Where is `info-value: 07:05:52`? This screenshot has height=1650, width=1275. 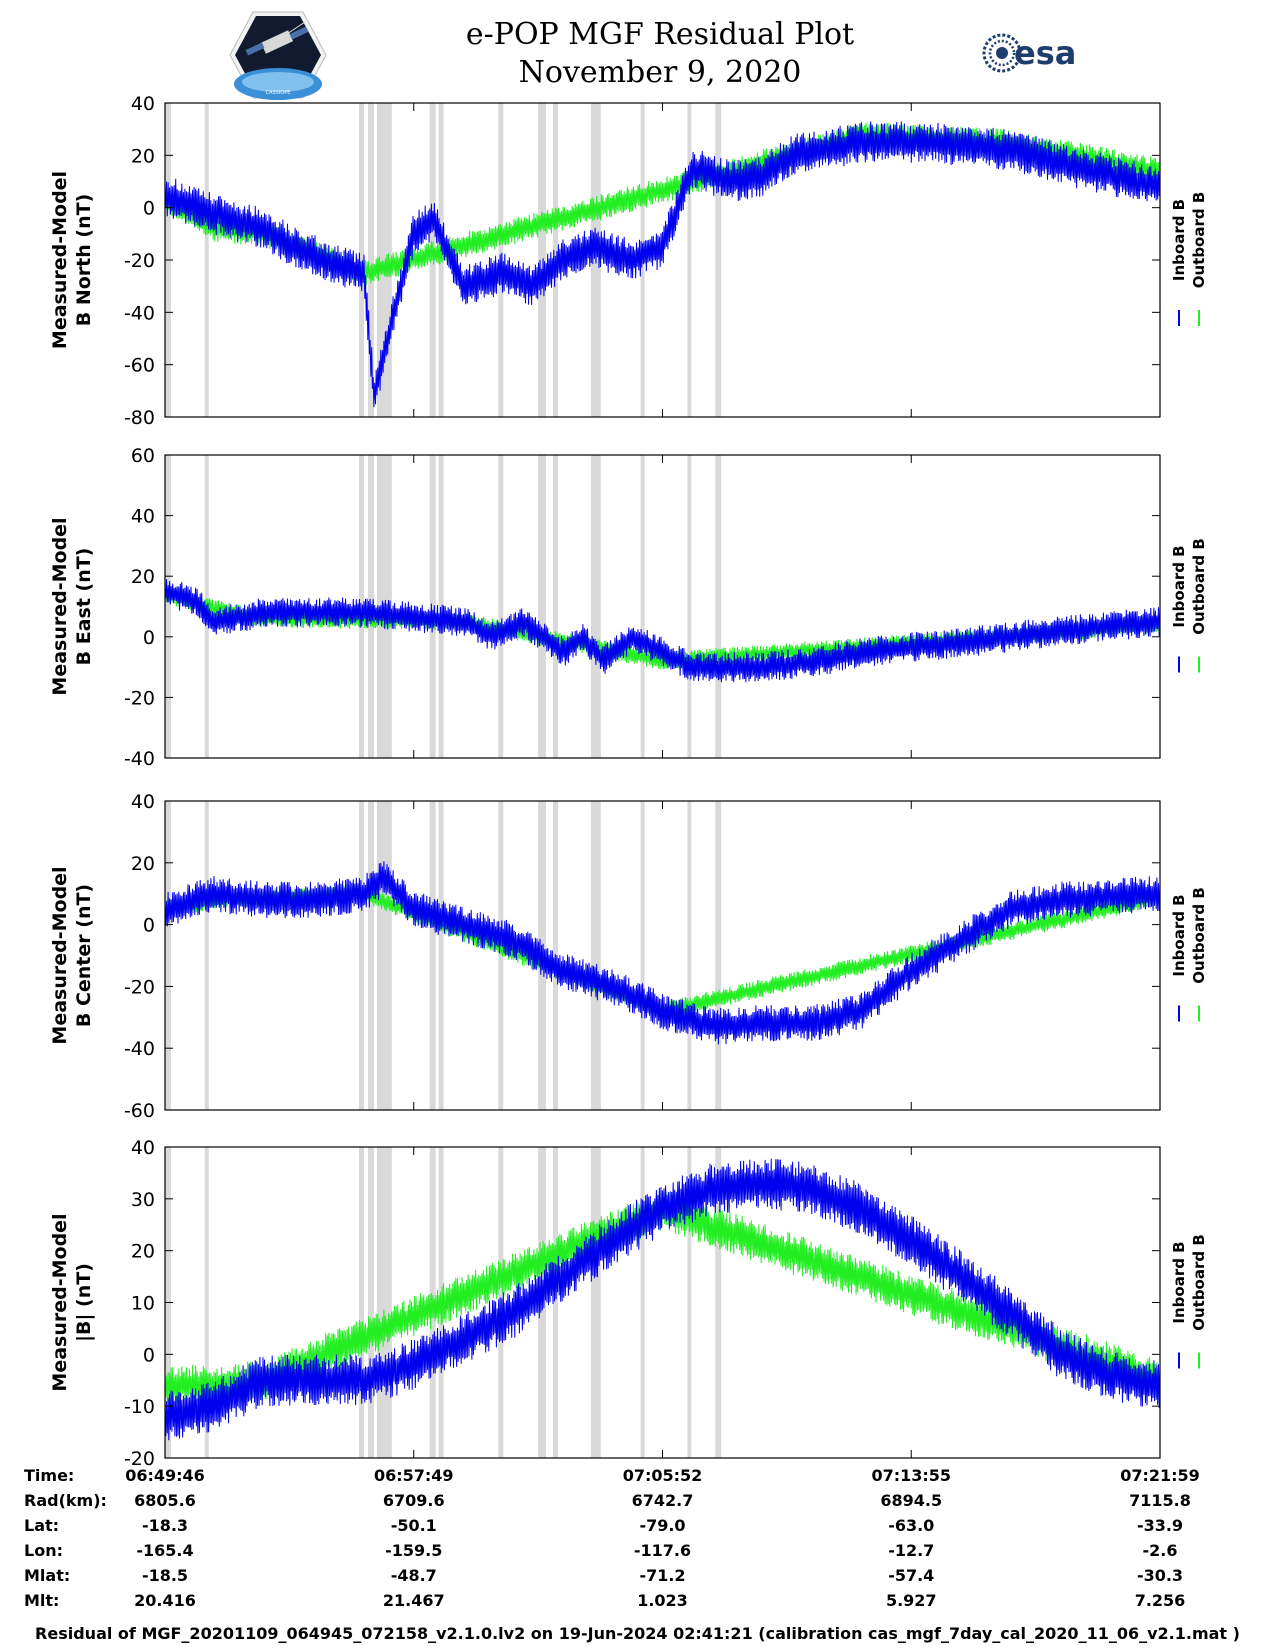
info-value: 07:05:52 is located at coordinates (662, 1475).